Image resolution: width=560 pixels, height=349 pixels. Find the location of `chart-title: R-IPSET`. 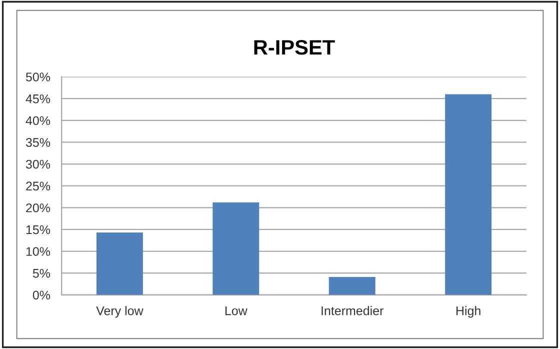

chart-title: R-IPSET is located at coordinates (294, 47).